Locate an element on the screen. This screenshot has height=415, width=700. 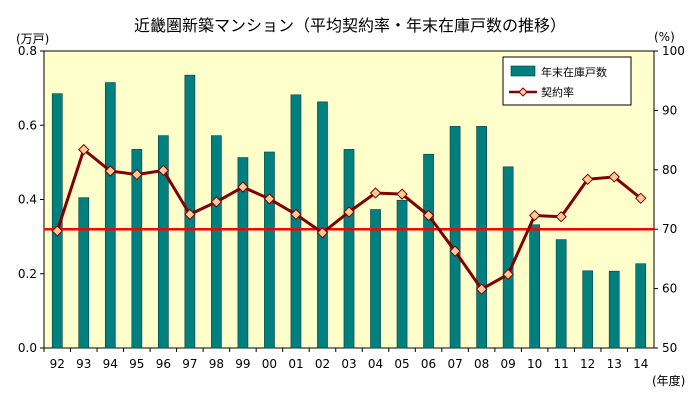
left-tick-label: 0.0 is located at coordinates (27, 348).